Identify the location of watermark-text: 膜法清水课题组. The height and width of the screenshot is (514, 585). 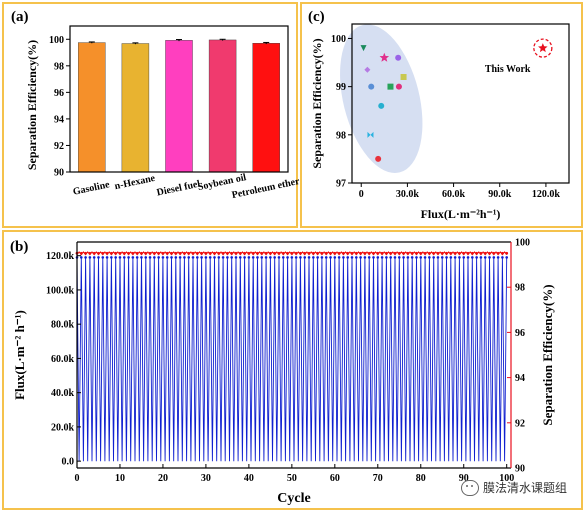
(524, 488).